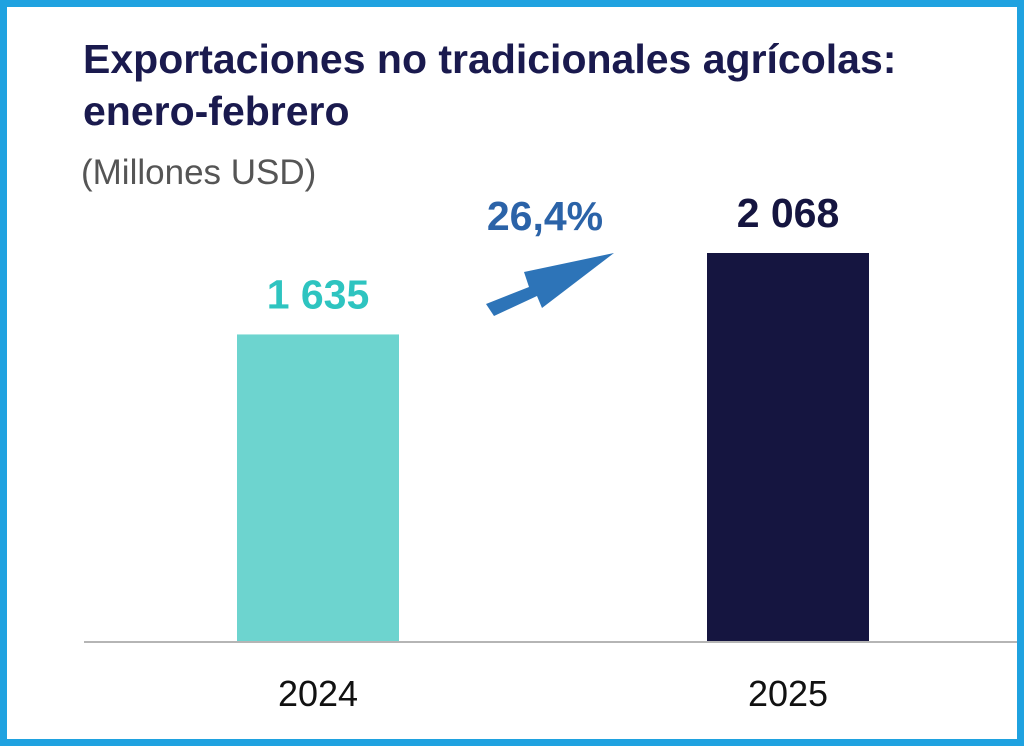 The image size is (1024, 746). What do you see at coordinates (788, 447) in the screenshot?
I see `bar-2025` at bounding box center [788, 447].